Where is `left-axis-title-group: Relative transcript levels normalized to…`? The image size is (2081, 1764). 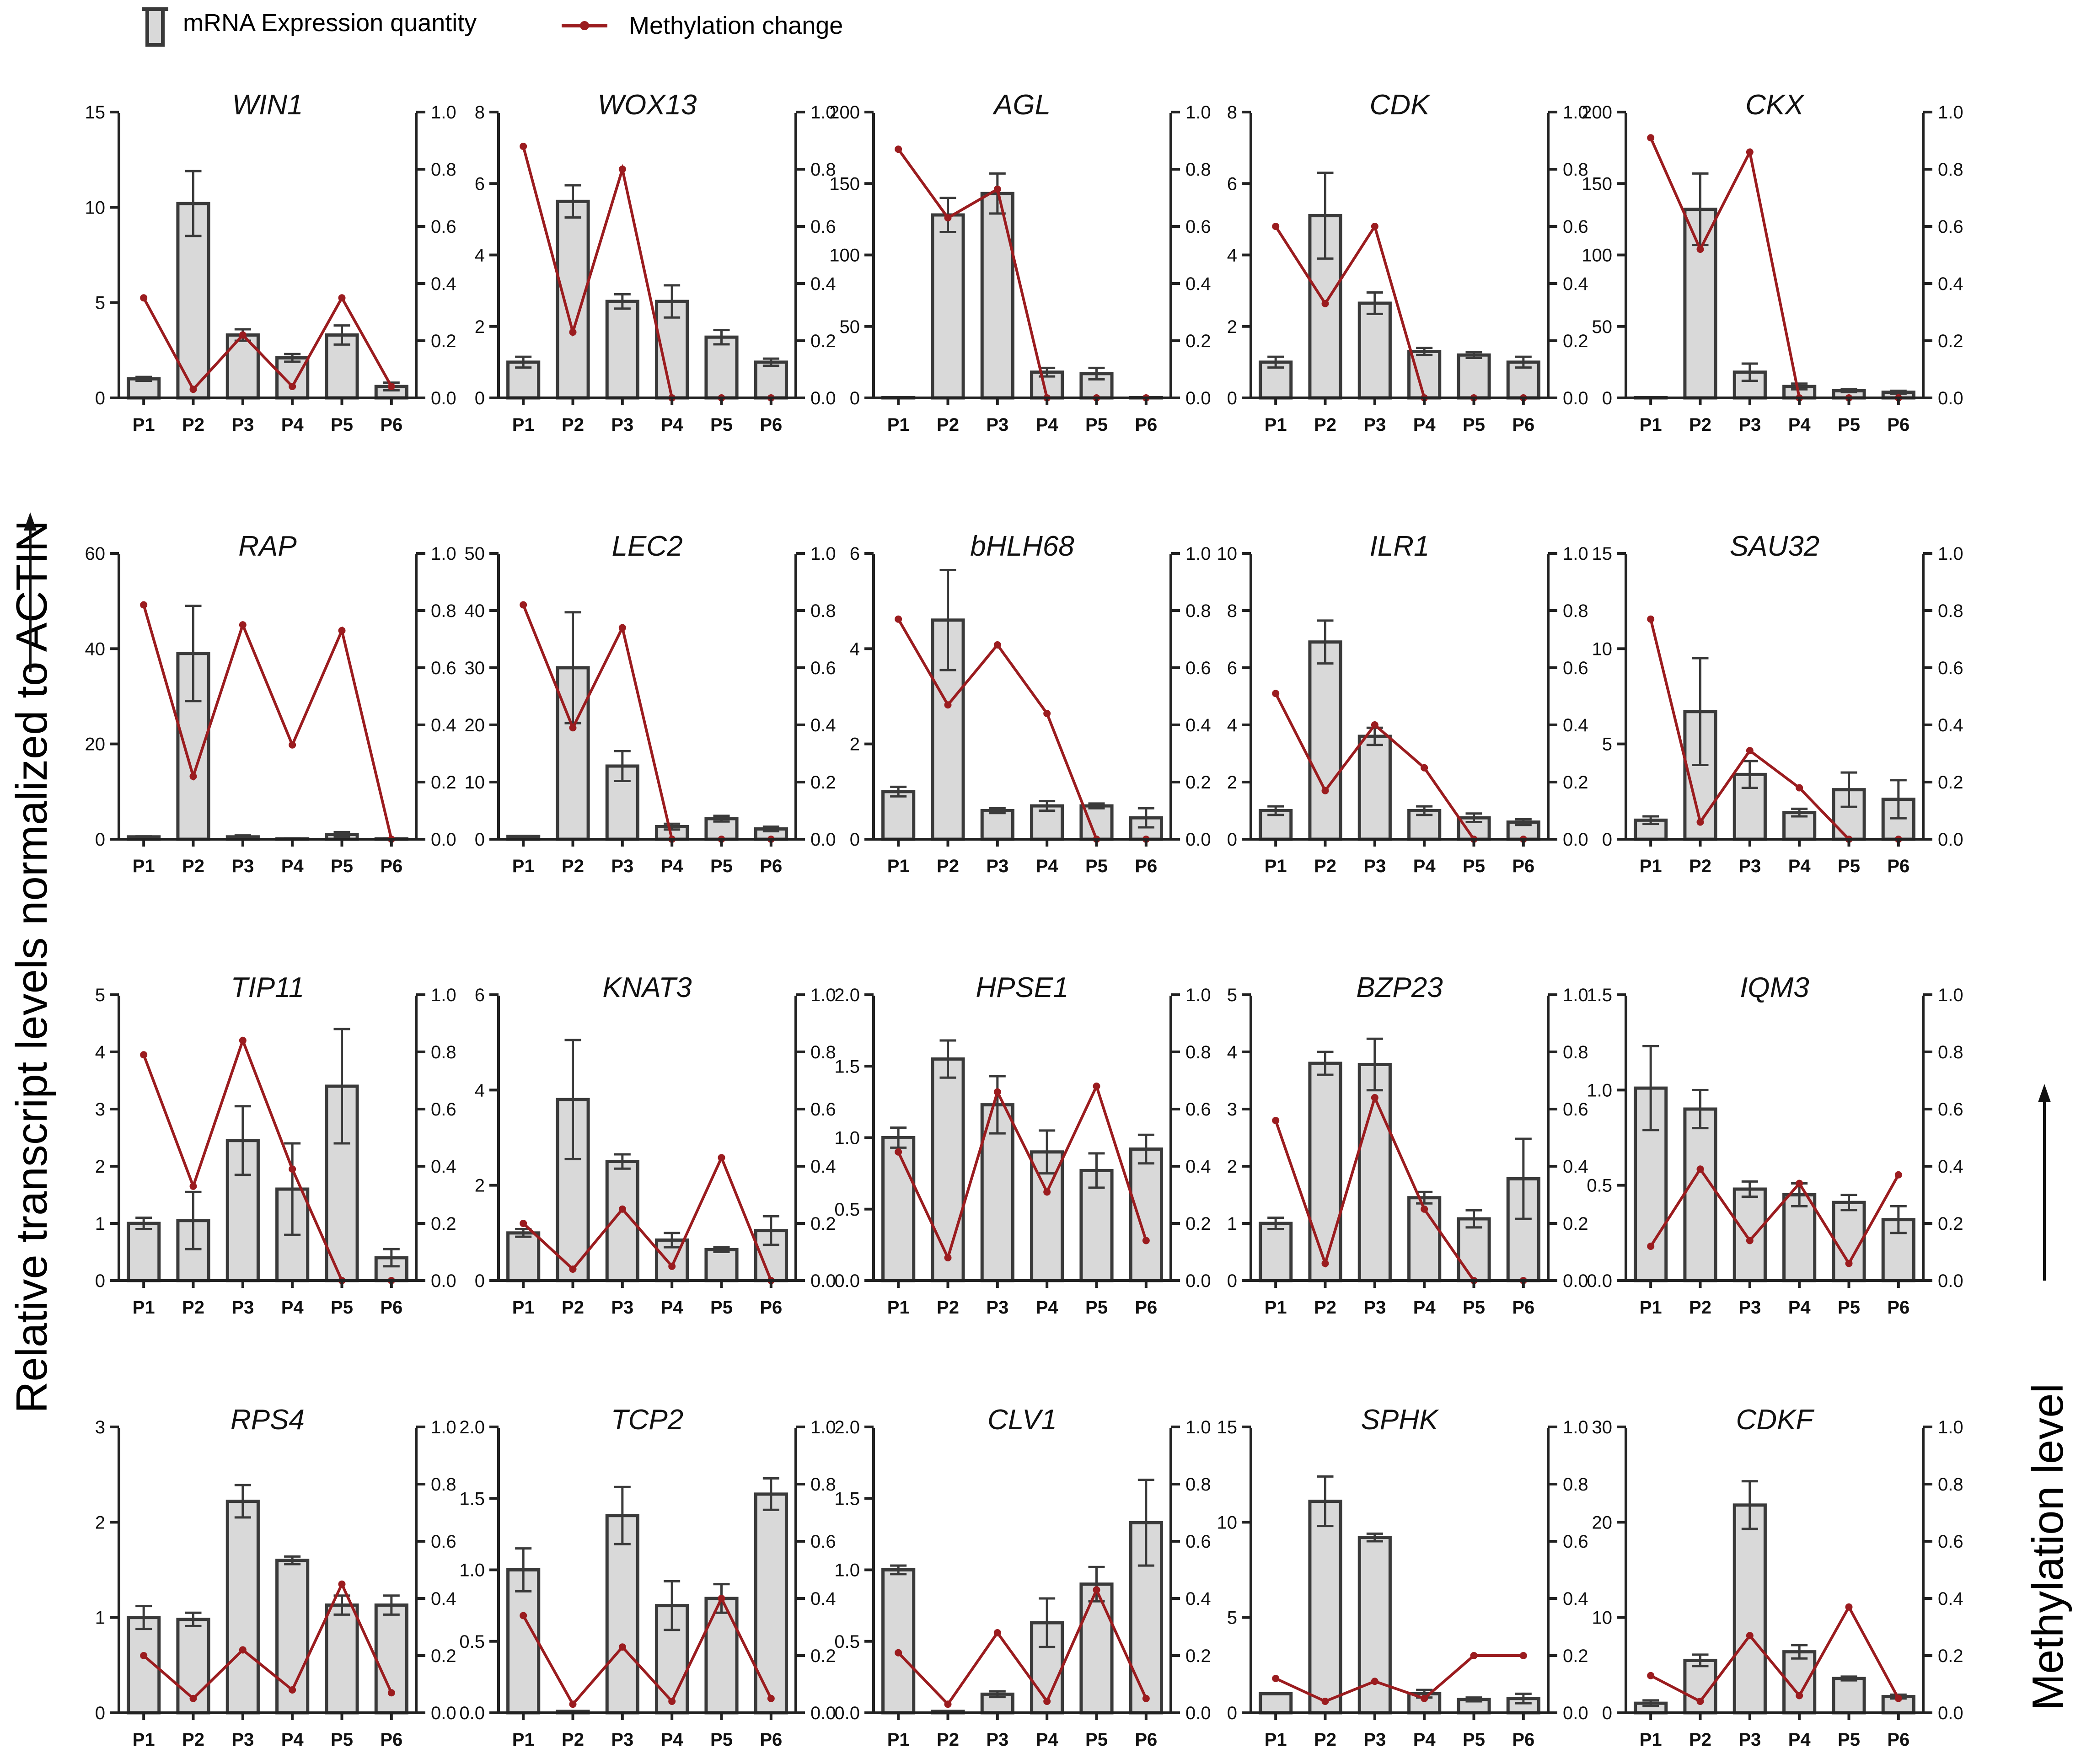
left-axis-title-group: Relative transcript levels normalized to… is located at coordinates (32, 962).